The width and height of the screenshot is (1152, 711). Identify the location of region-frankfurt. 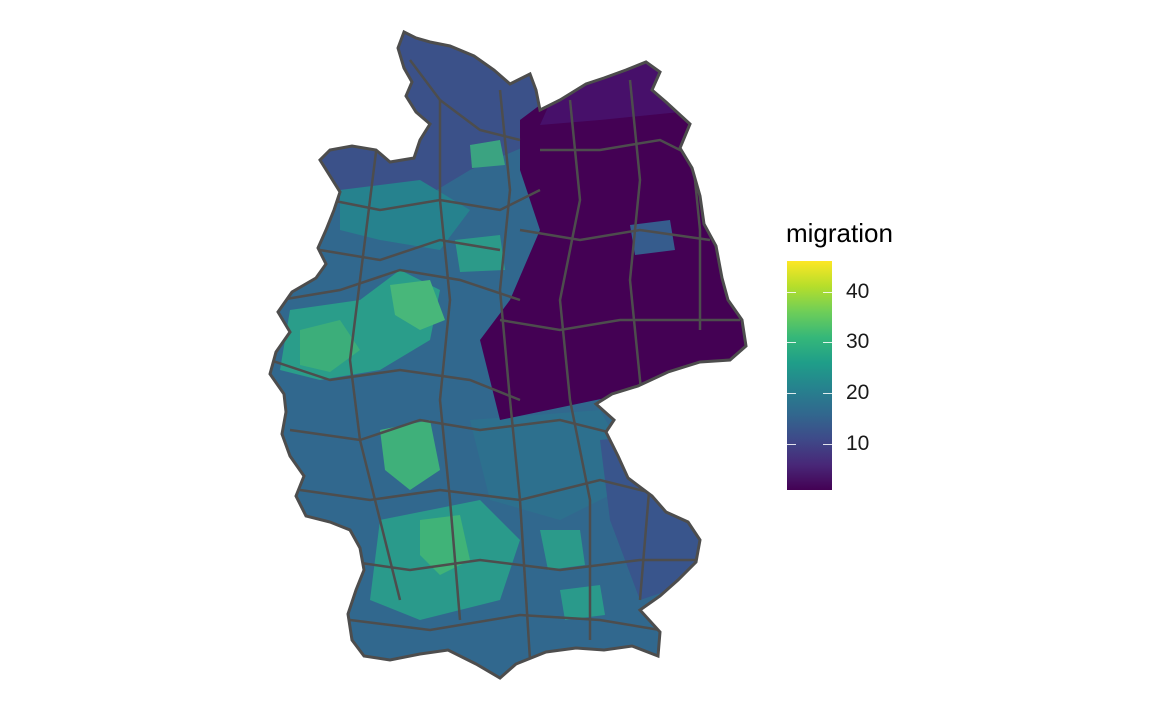
(410, 455).